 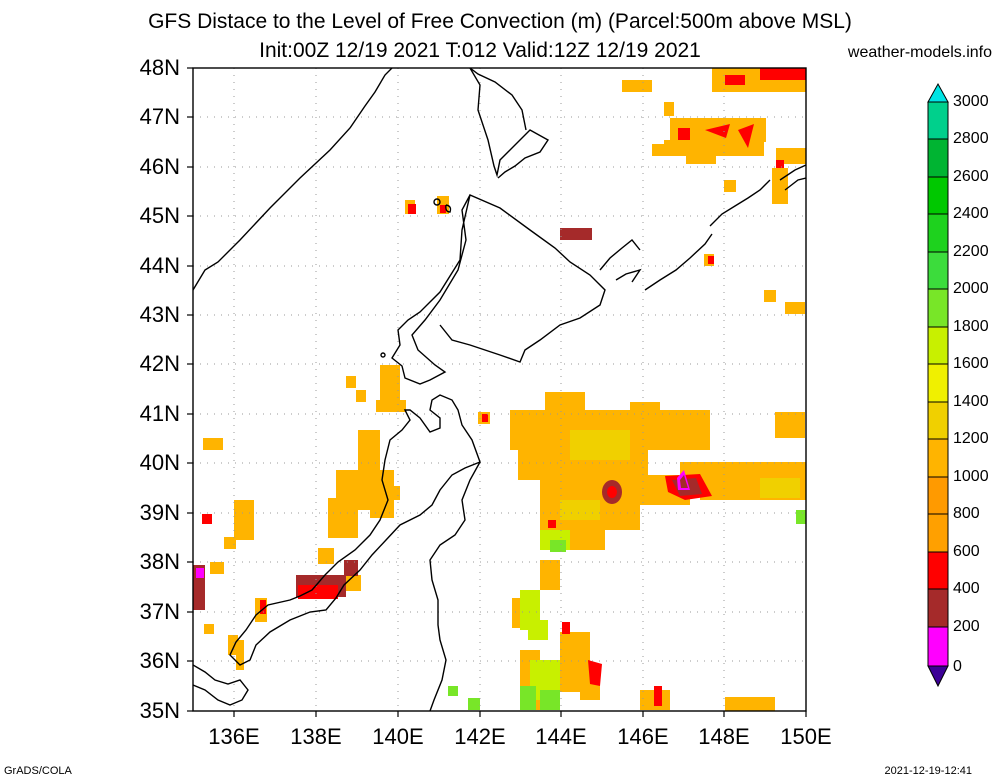 What do you see at coordinates (159, 413) in the screenshot?
I see `lat-label: 41N` at bounding box center [159, 413].